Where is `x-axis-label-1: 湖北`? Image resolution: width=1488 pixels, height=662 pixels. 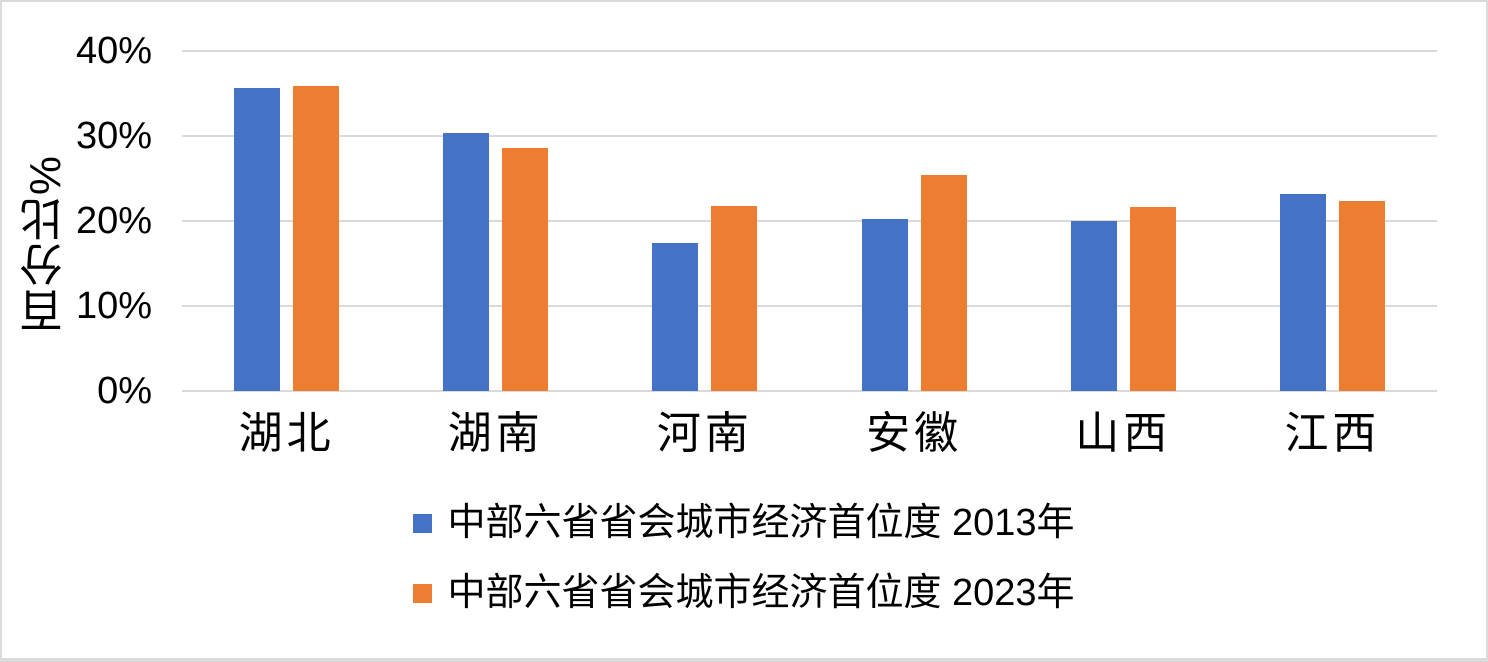
x-axis-label-1: 湖北 is located at coordinates (286, 433).